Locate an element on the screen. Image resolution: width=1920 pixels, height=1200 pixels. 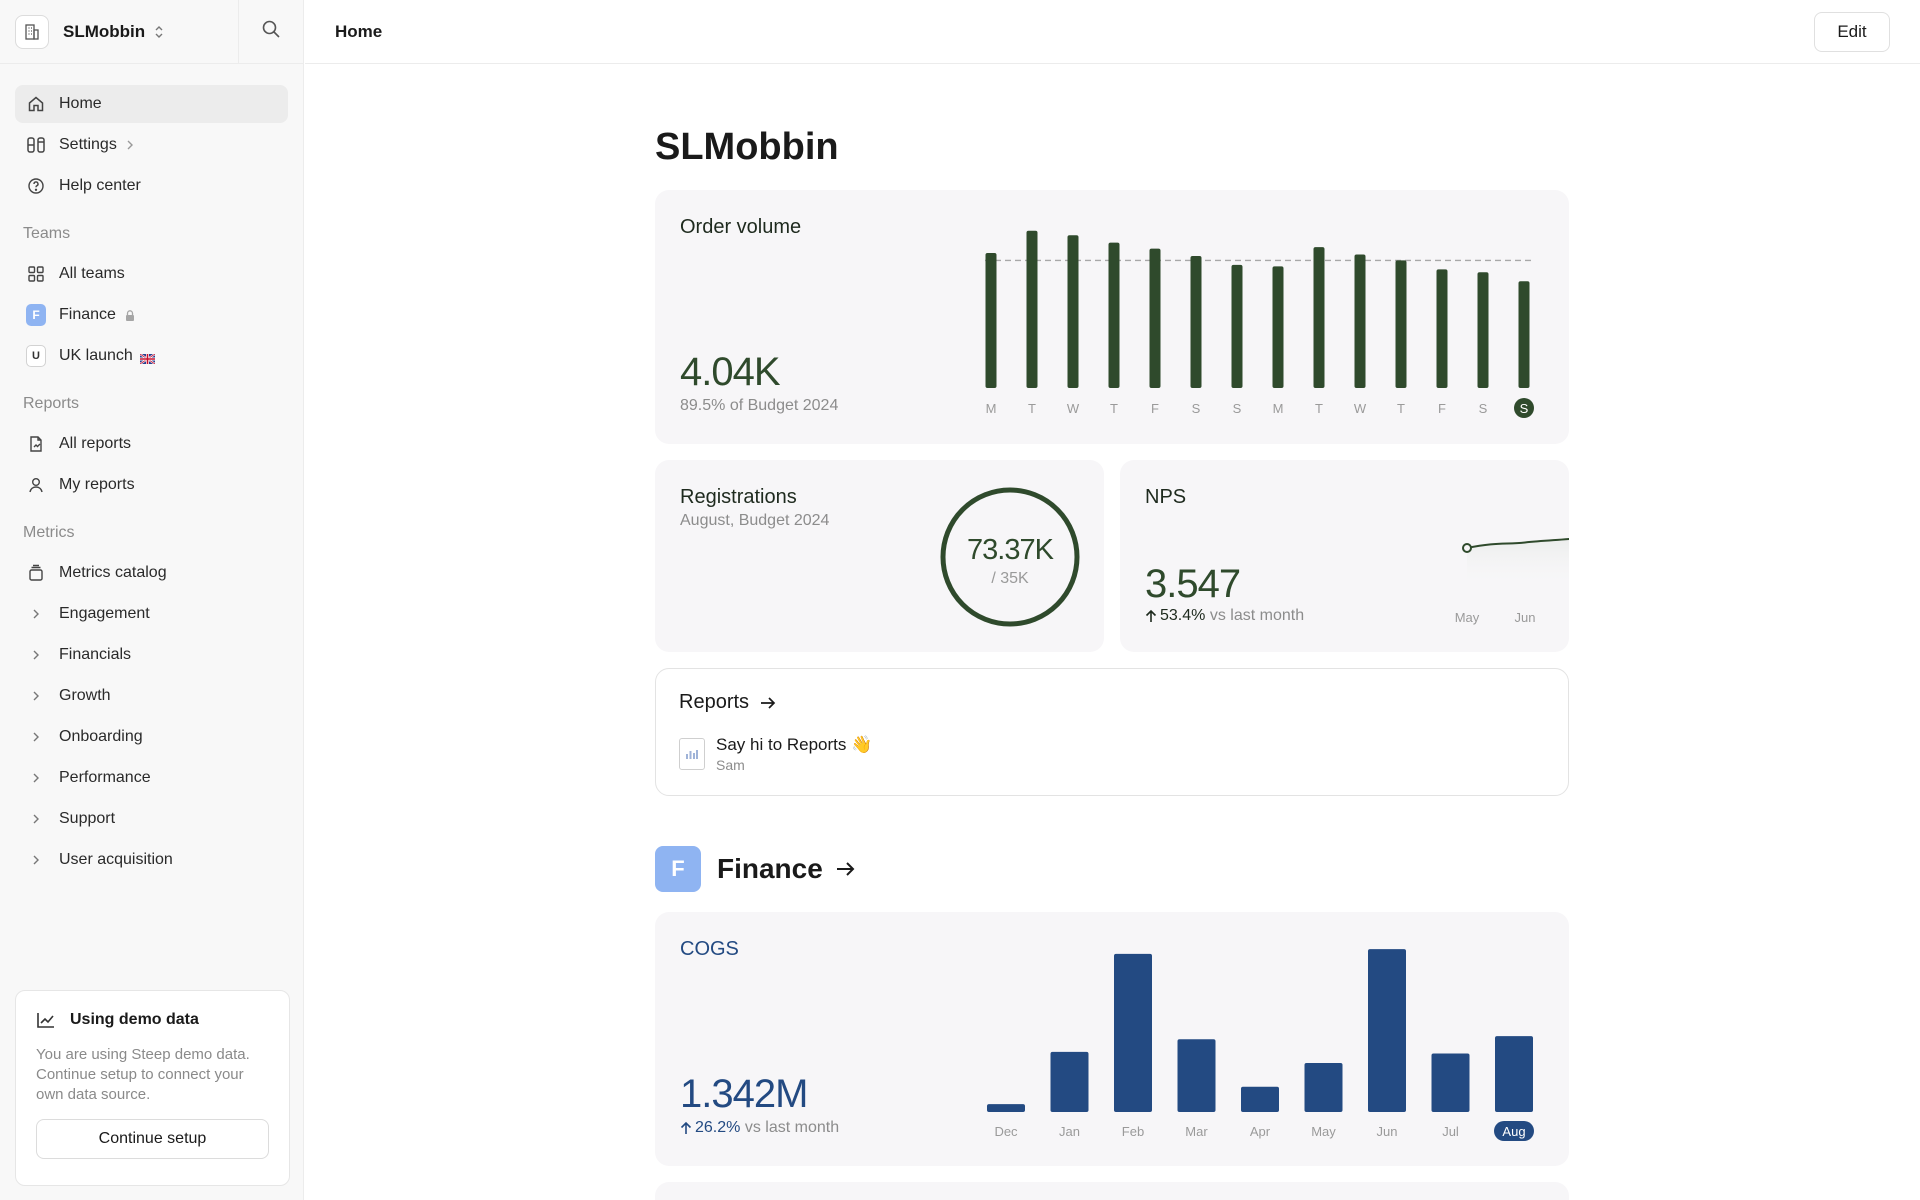
sidebar-item-metrics-catalog: Metrics catalog is located at coordinates (151, 573).